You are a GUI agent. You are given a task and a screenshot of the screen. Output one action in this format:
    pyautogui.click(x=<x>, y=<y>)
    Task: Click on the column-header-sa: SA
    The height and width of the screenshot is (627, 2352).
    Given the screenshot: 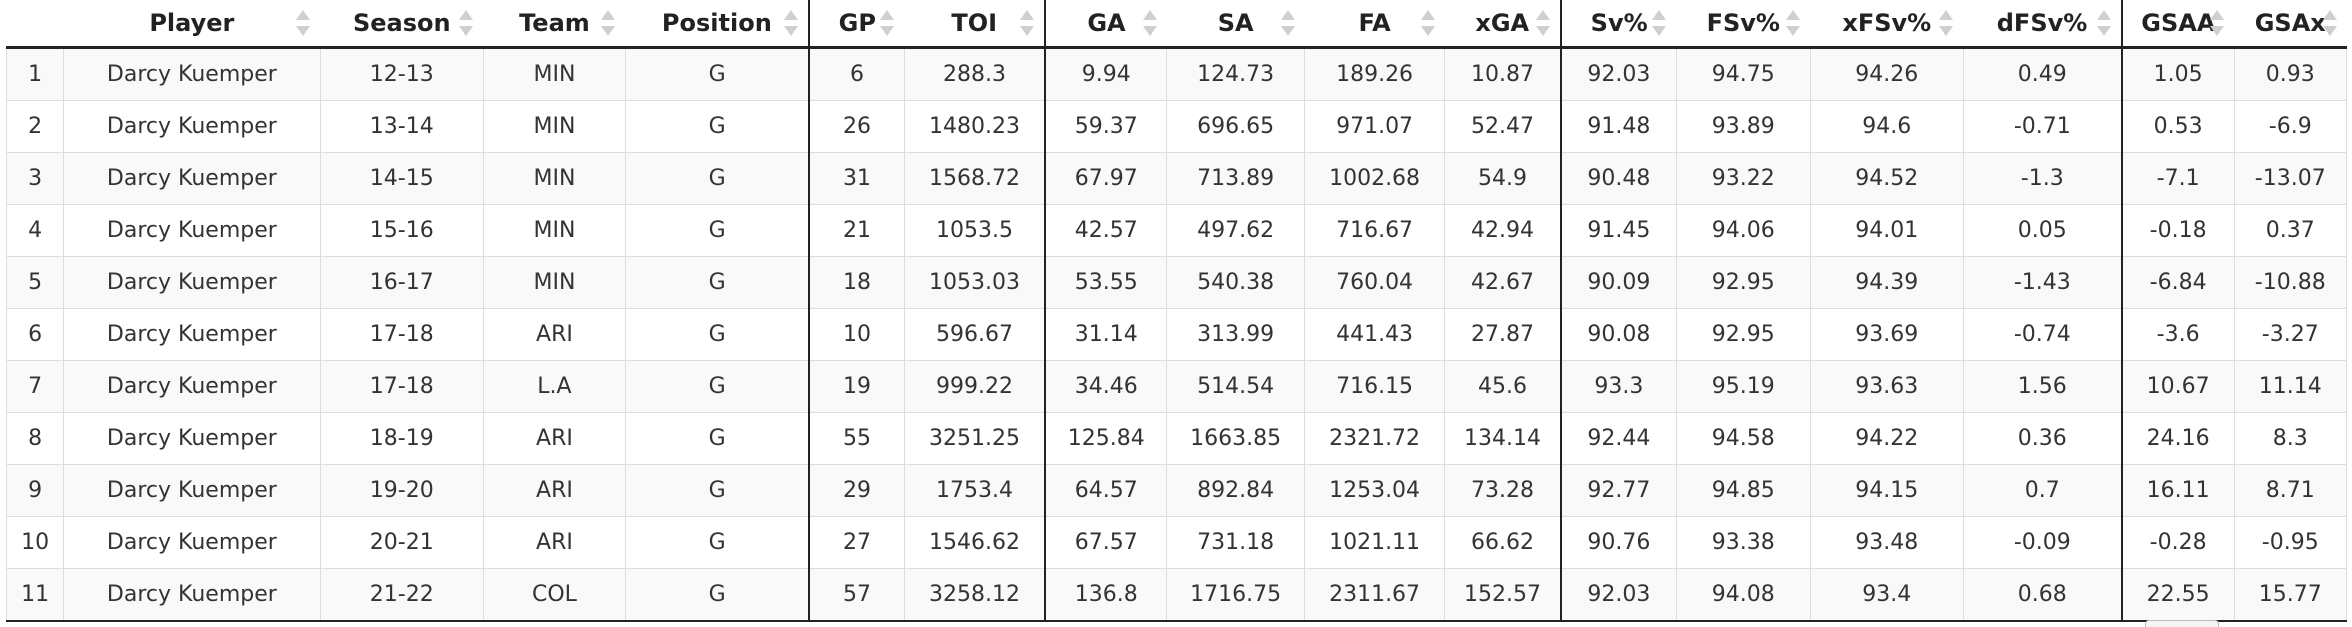 What is the action you would take?
    pyautogui.click(x=1235, y=24)
    